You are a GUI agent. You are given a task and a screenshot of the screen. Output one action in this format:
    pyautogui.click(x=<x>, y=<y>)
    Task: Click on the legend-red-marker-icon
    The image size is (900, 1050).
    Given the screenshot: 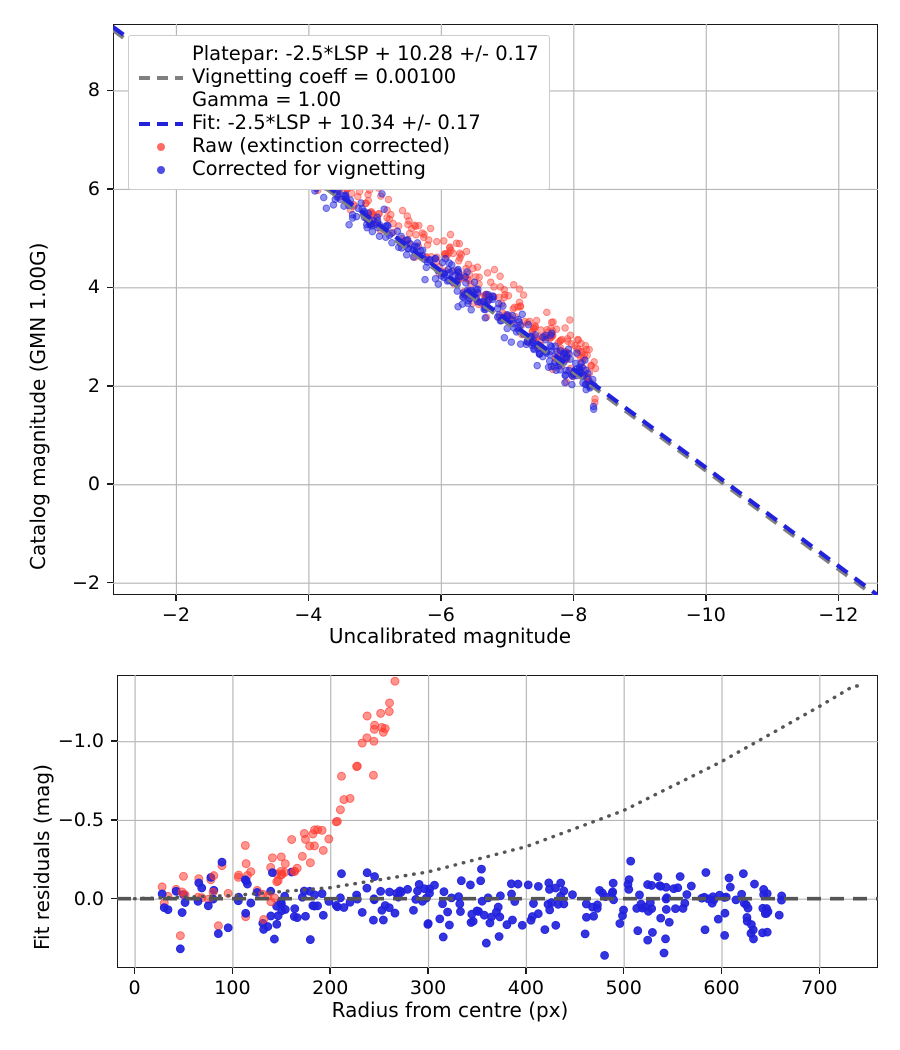 What is the action you would take?
    pyautogui.click(x=161, y=146)
    